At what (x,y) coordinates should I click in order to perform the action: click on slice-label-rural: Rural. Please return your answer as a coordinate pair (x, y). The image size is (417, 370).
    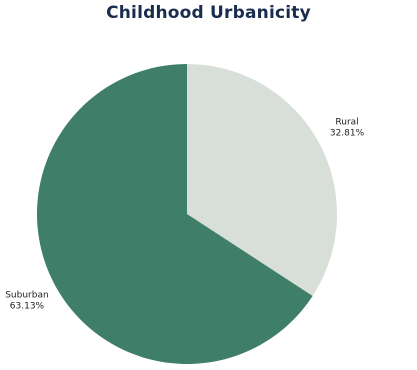
    Looking at the image, I should click on (346, 122).